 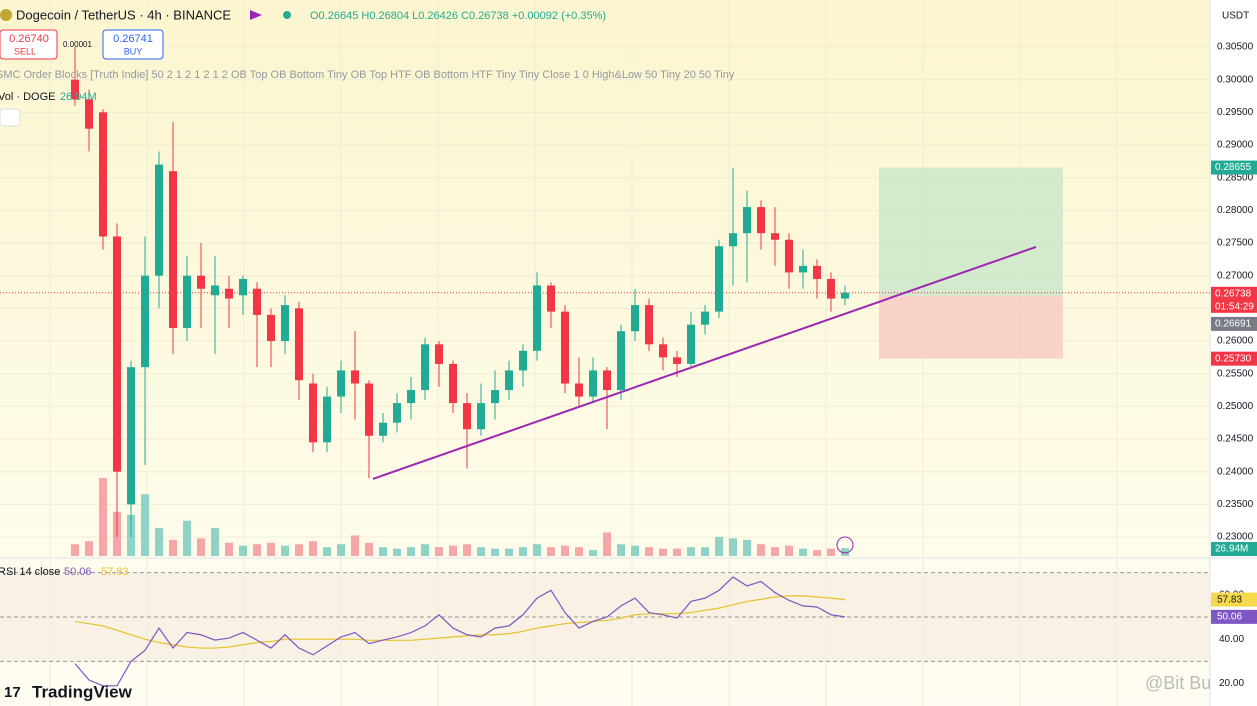 I want to click on spread: 0.00001, so click(x=77, y=44).